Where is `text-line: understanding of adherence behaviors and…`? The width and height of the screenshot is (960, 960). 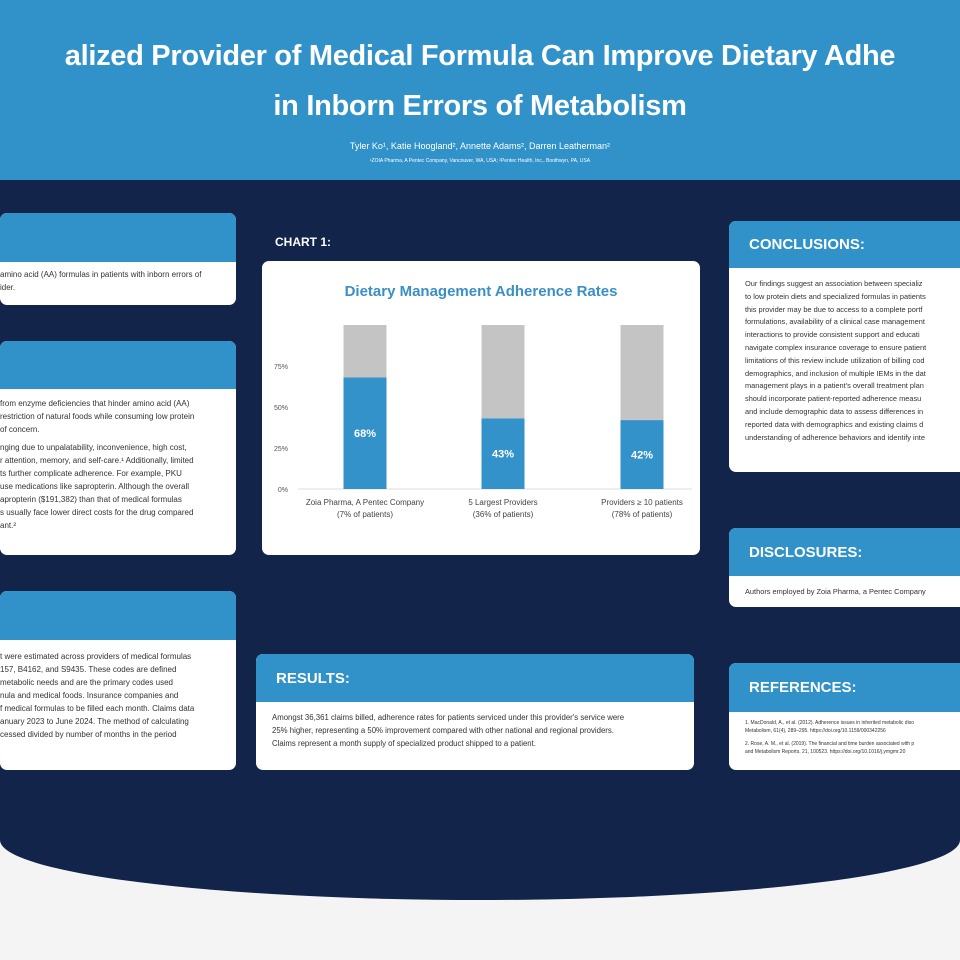
text-line: understanding of adherence behaviors and… is located at coordinates (835, 437).